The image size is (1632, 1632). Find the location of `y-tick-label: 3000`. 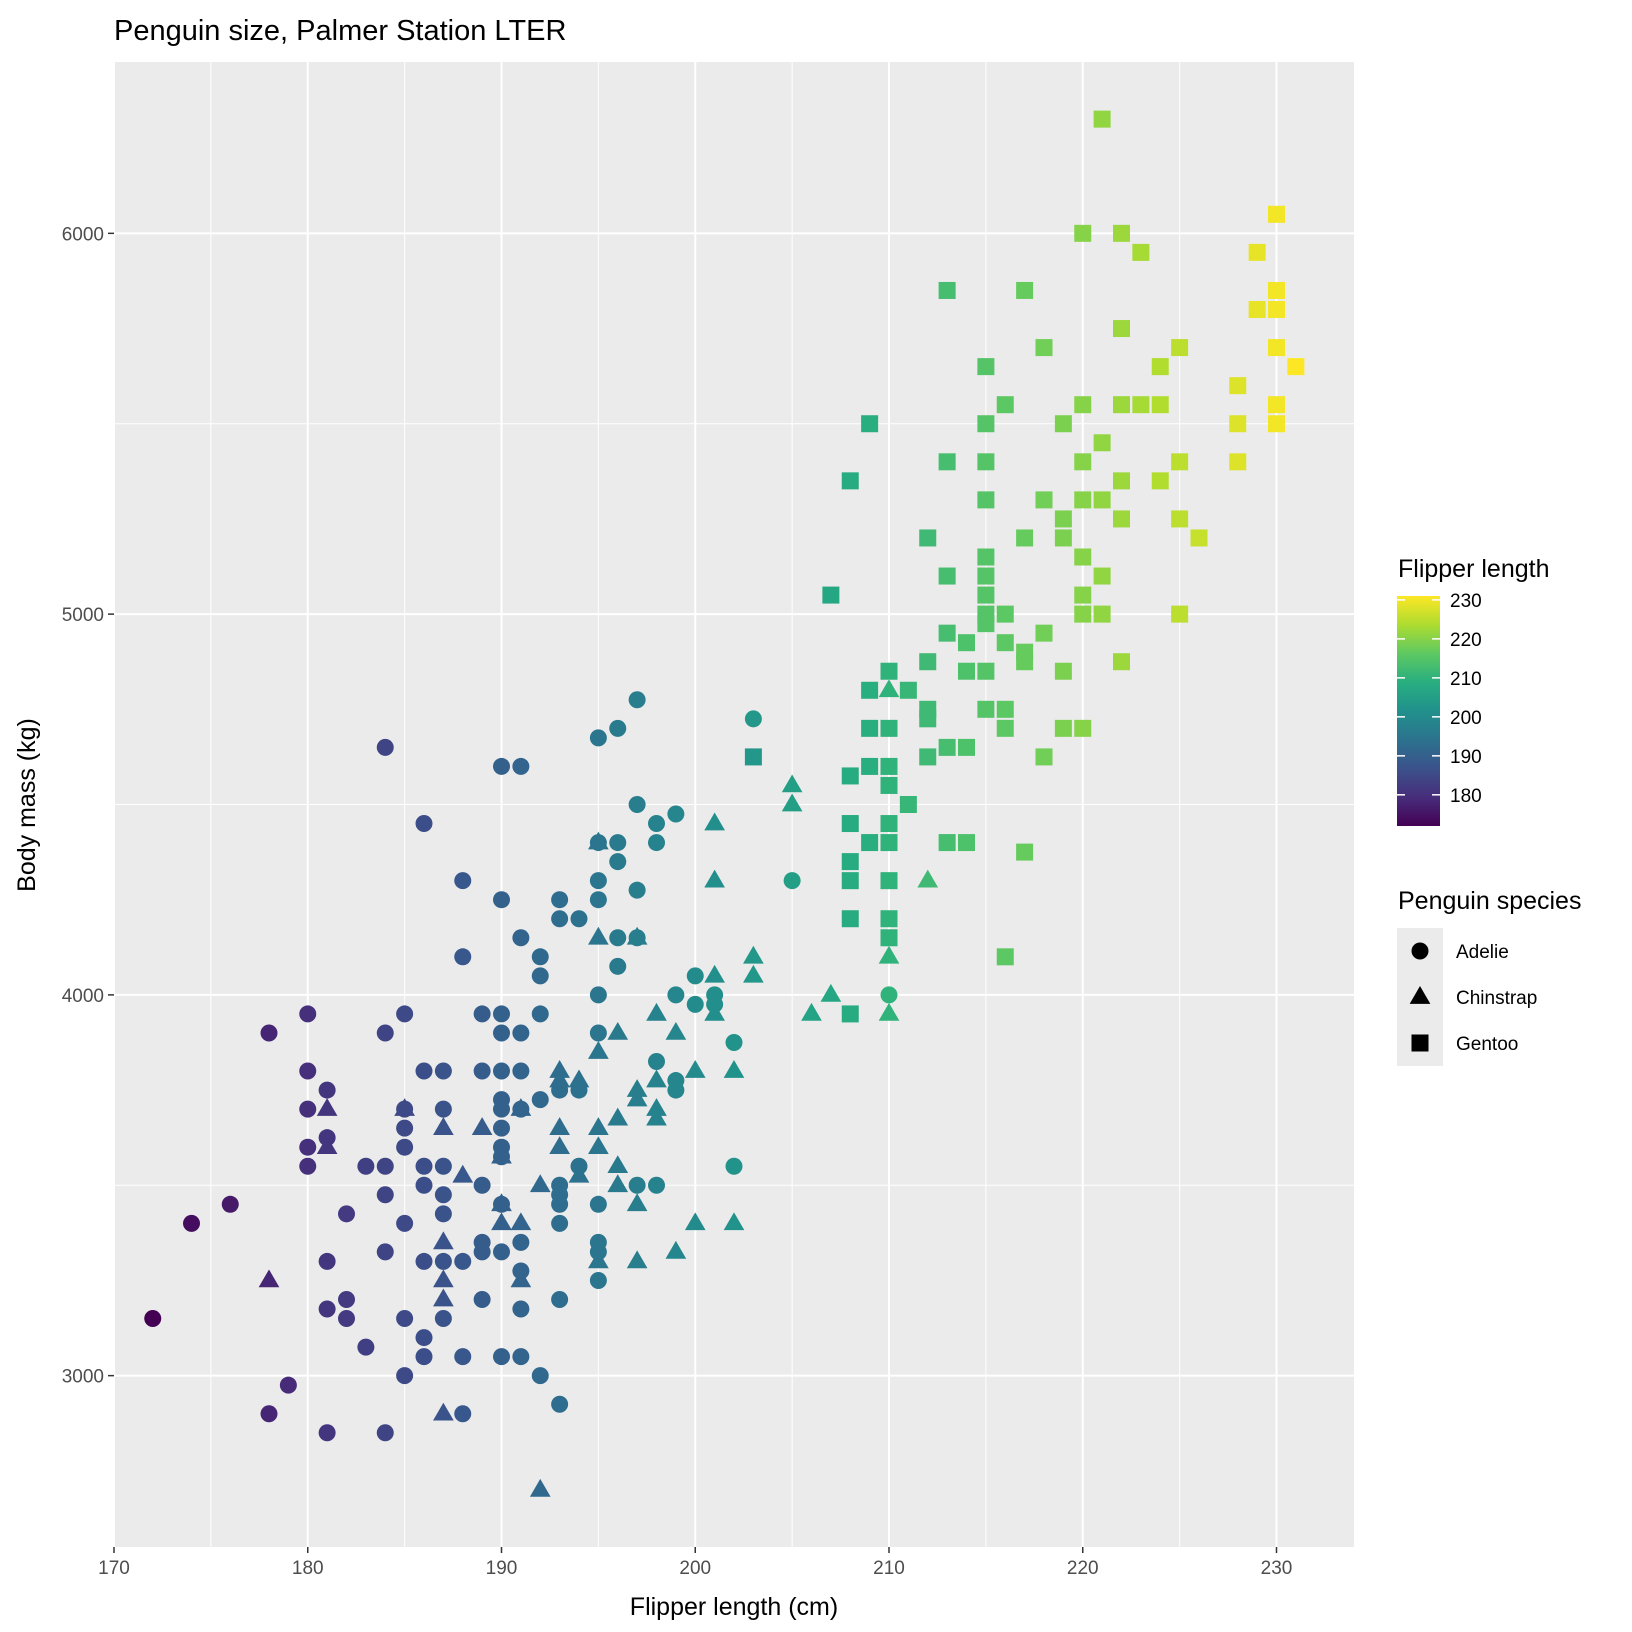

y-tick-label: 3000 is located at coordinates (83, 1377).